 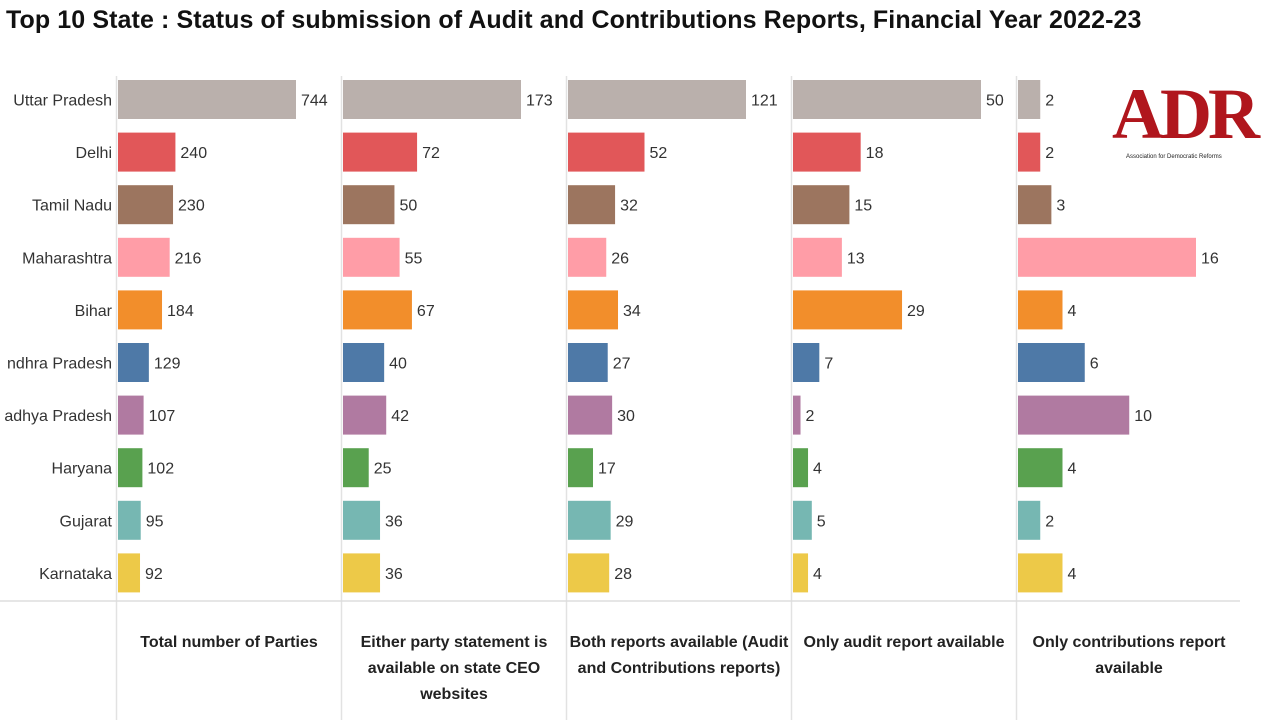 I want to click on data-label: 16, so click(x=1210, y=258).